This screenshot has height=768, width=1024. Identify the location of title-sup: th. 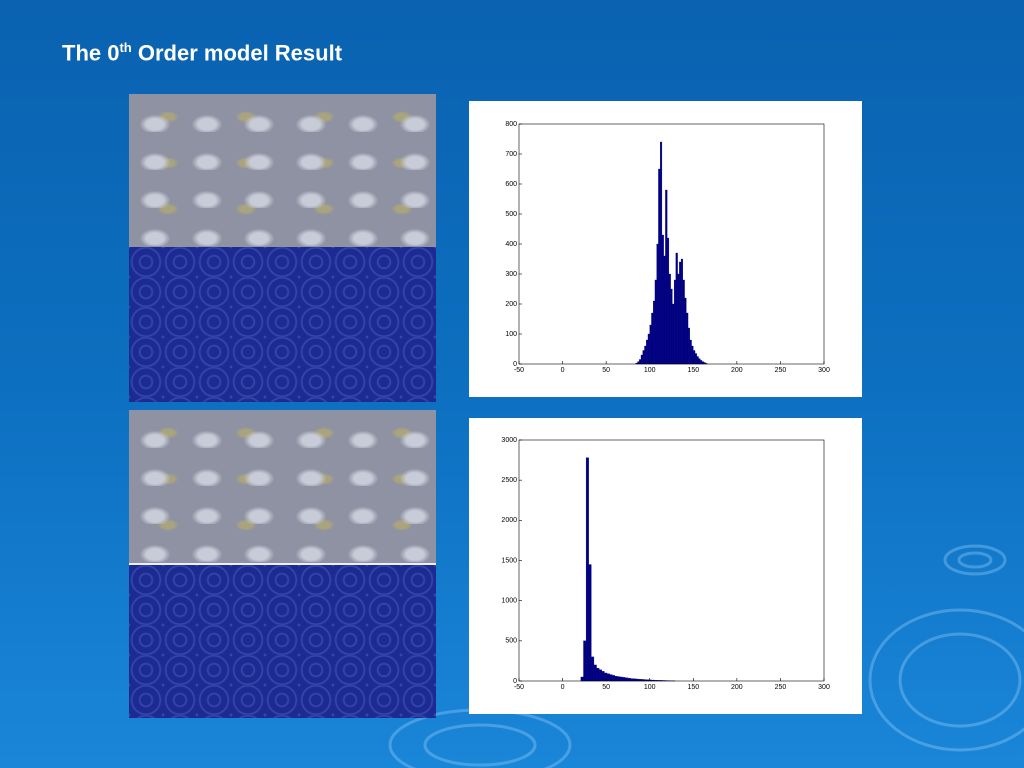
(125, 47).